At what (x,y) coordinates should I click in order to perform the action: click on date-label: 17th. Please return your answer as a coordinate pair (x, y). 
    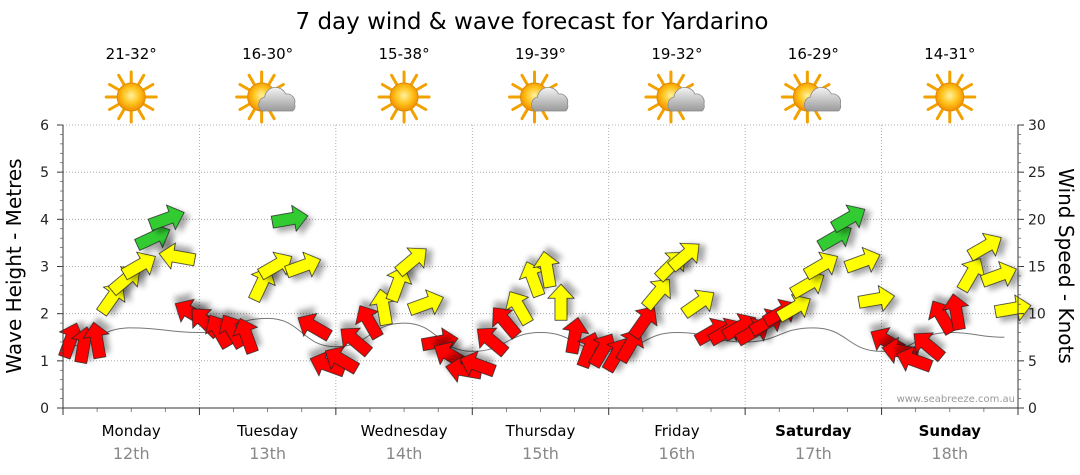
    Looking at the image, I should click on (813, 453).